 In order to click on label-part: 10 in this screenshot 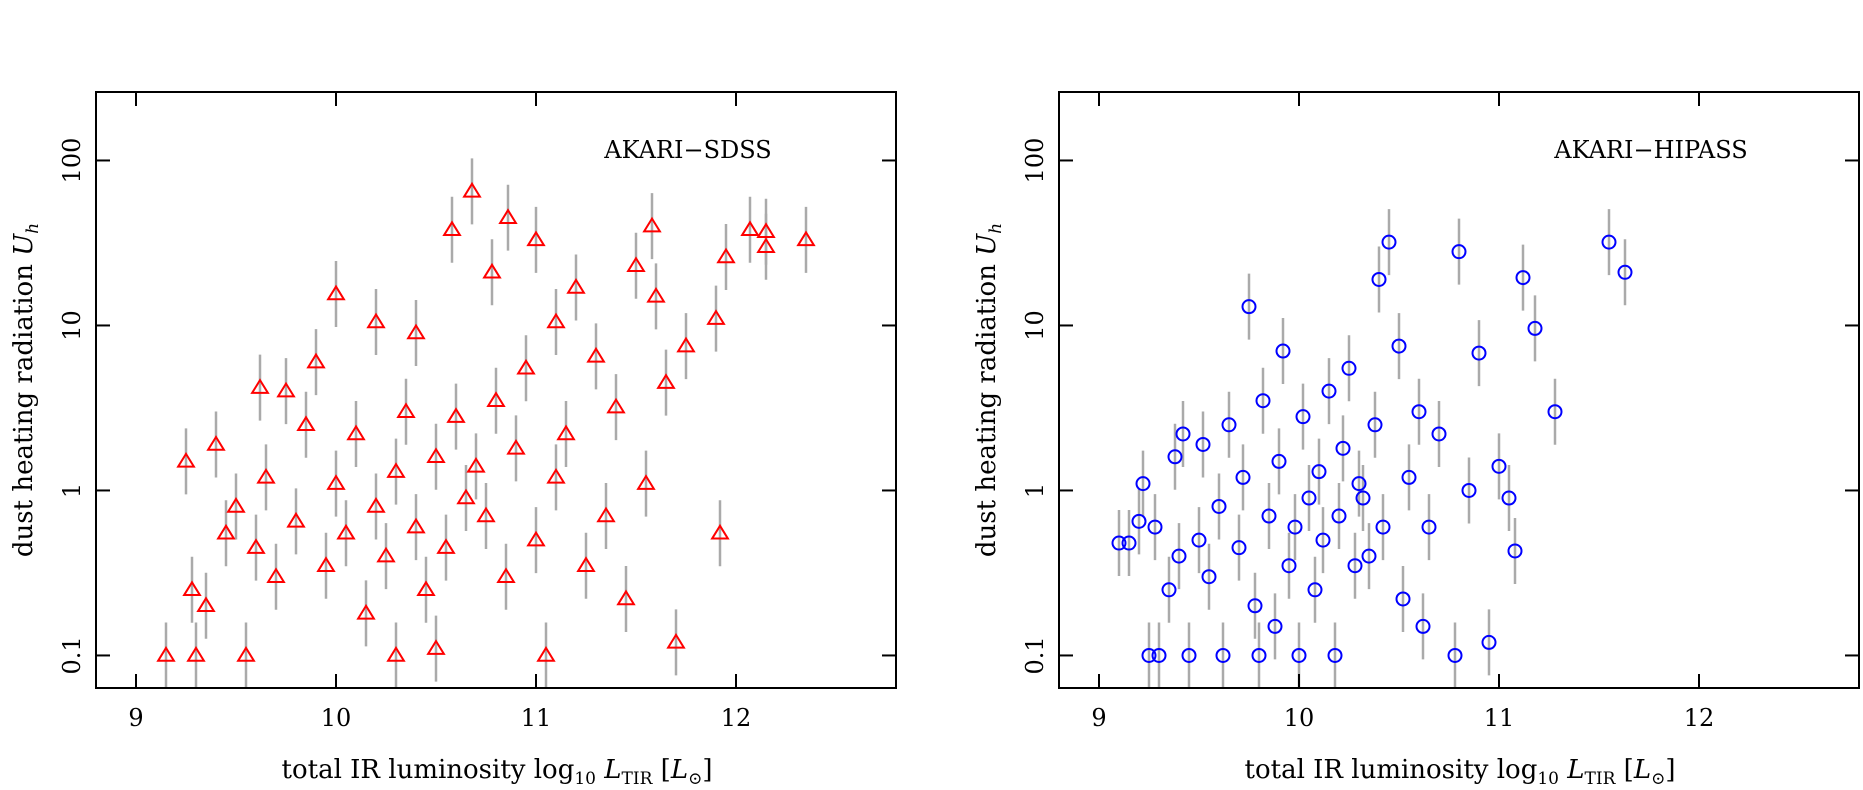, I will do `click(585, 779)`.